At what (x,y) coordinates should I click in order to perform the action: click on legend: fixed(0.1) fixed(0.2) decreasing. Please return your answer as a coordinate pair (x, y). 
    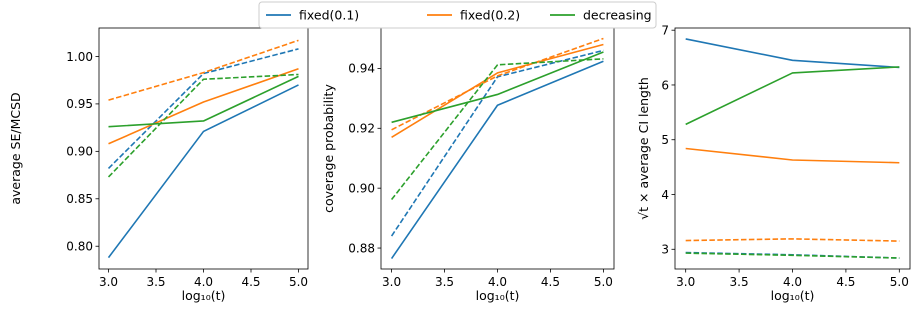
    Looking at the image, I should click on (457, 15).